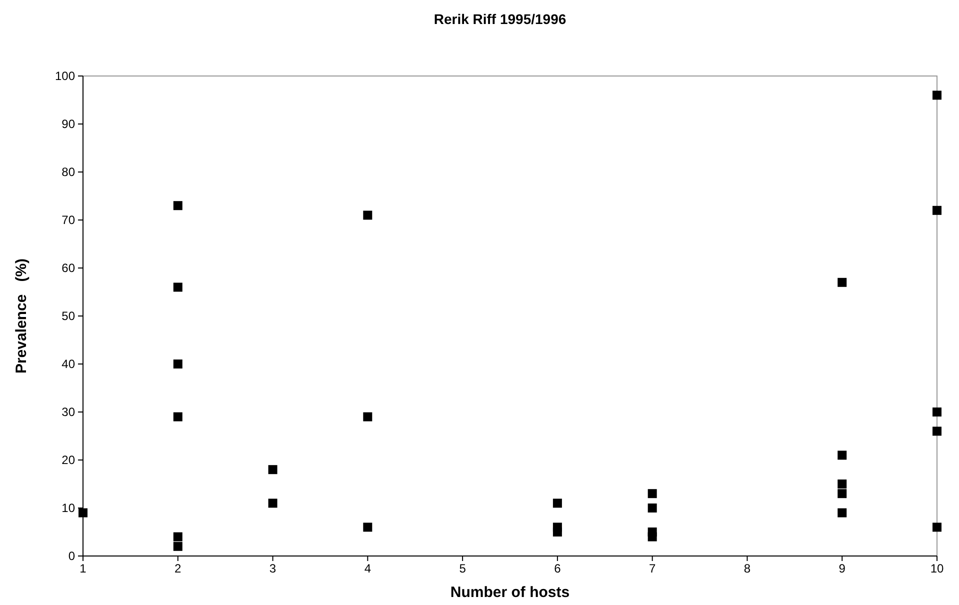 The image size is (959, 605). I want to click on x-tick-label: 4, so click(368, 569).